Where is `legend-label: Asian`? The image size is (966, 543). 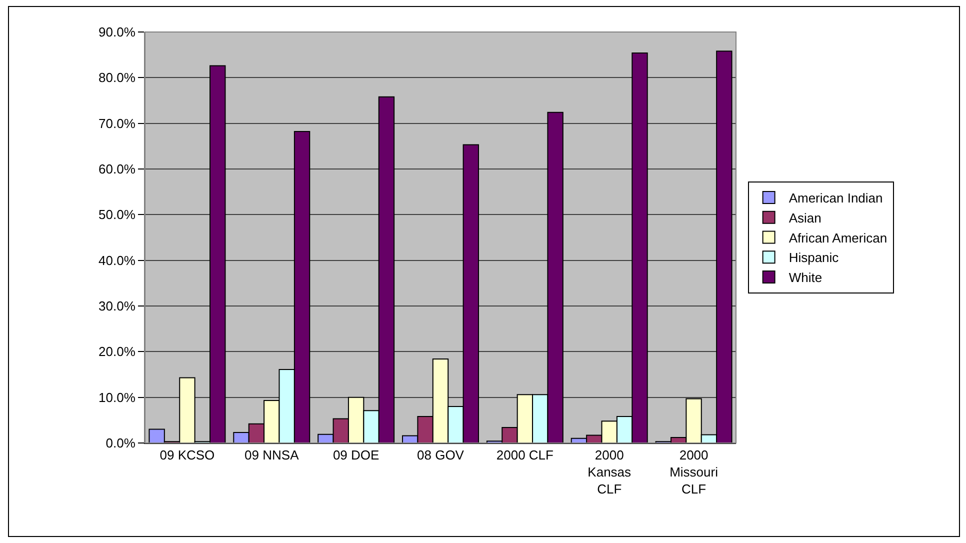
legend-label: Asian is located at coordinates (805, 218).